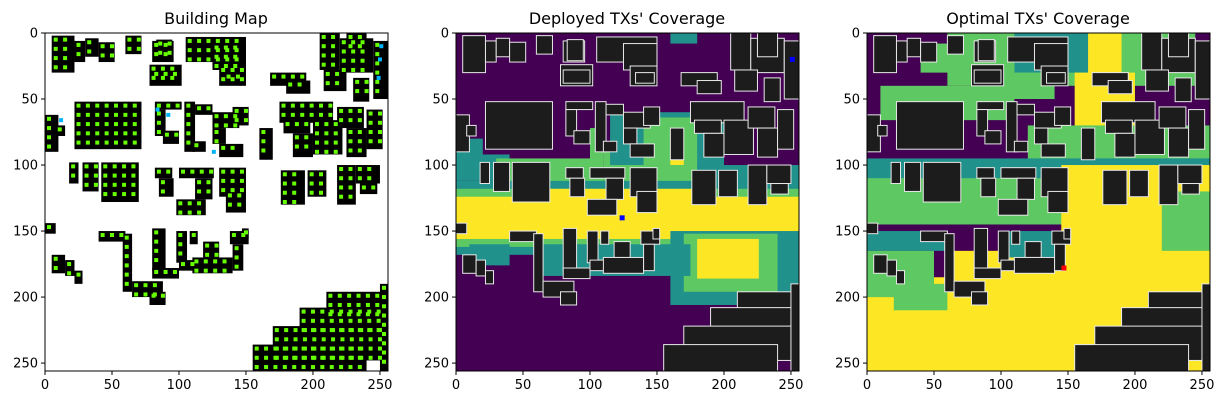  What do you see at coordinates (179, 385) in the screenshot?
I see `x-tick-label: 100` at bounding box center [179, 385].